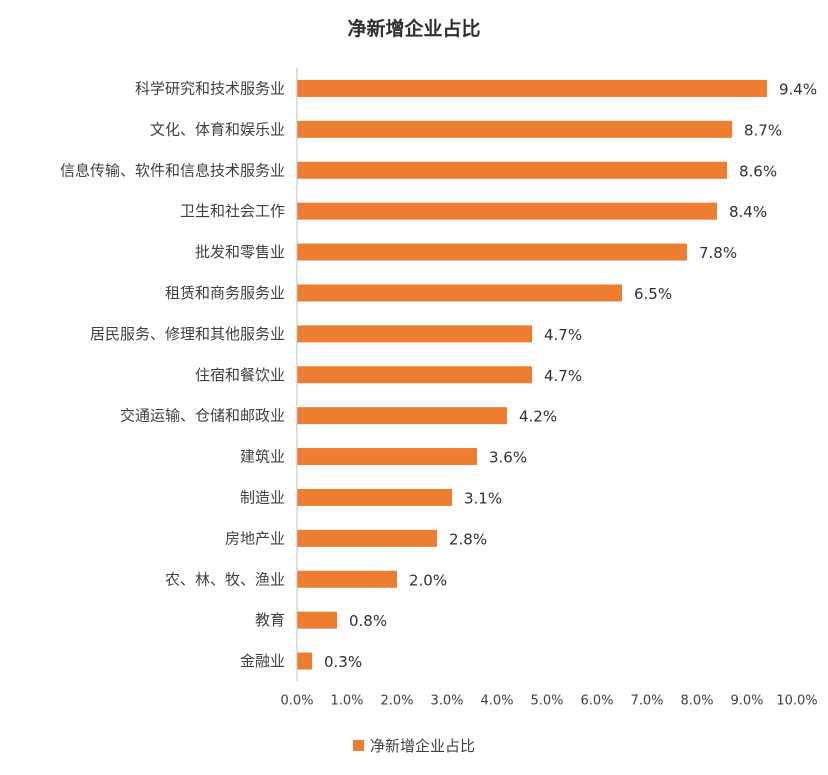  Describe the element at coordinates (422, 746) in the screenshot. I see `legend-label: 净新增企业占比` at that location.